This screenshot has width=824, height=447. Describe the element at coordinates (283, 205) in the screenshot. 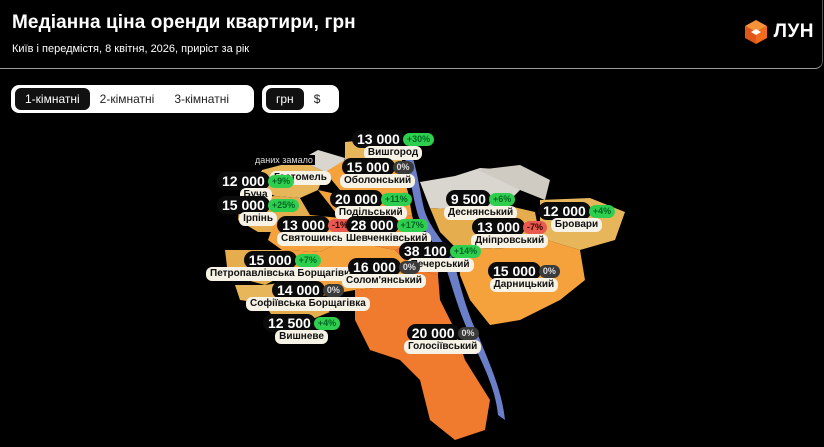

I see `district-change-badge: +25%` at that location.